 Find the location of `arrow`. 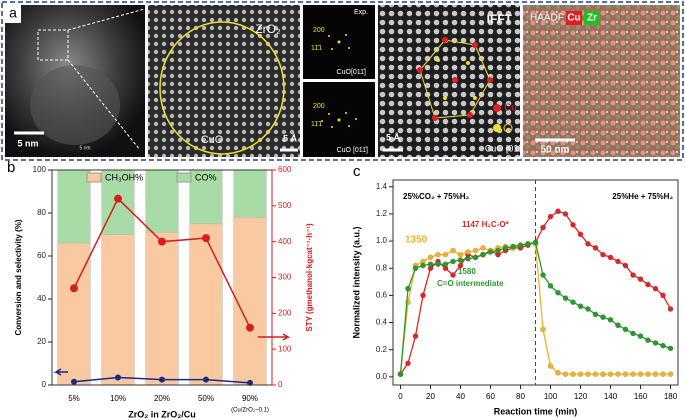

arrow is located at coordinates (60, 372).